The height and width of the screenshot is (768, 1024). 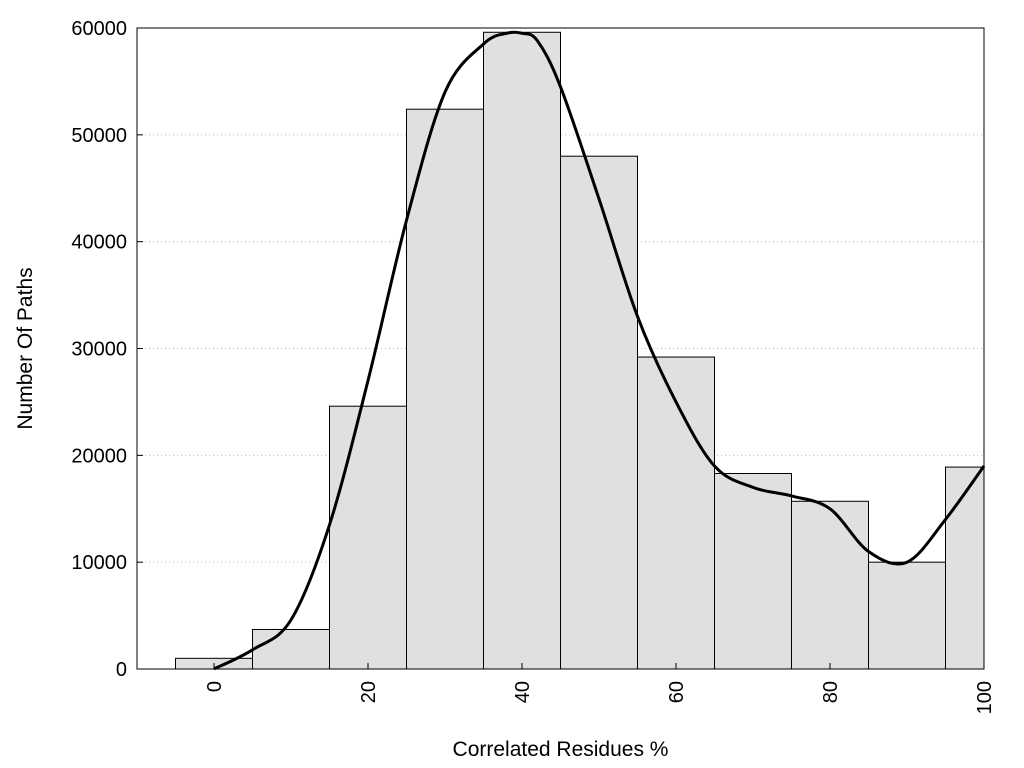 What do you see at coordinates (99, 29) in the screenshot?
I see `y-tick-label: 60000` at bounding box center [99, 29].